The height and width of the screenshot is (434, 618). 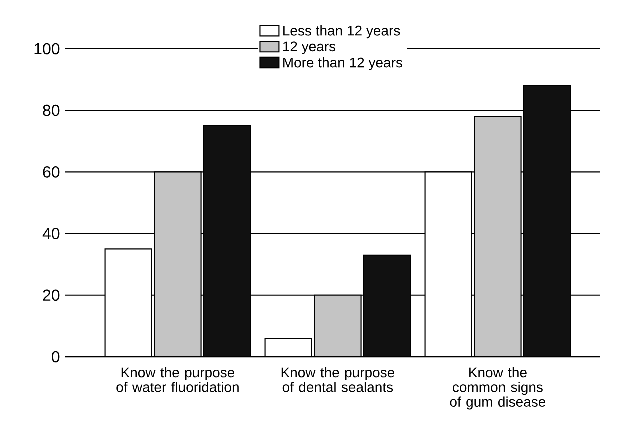 What do you see at coordinates (51, 234) in the screenshot?
I see `y-tick-label: 40` at bounding box center [51, 234].